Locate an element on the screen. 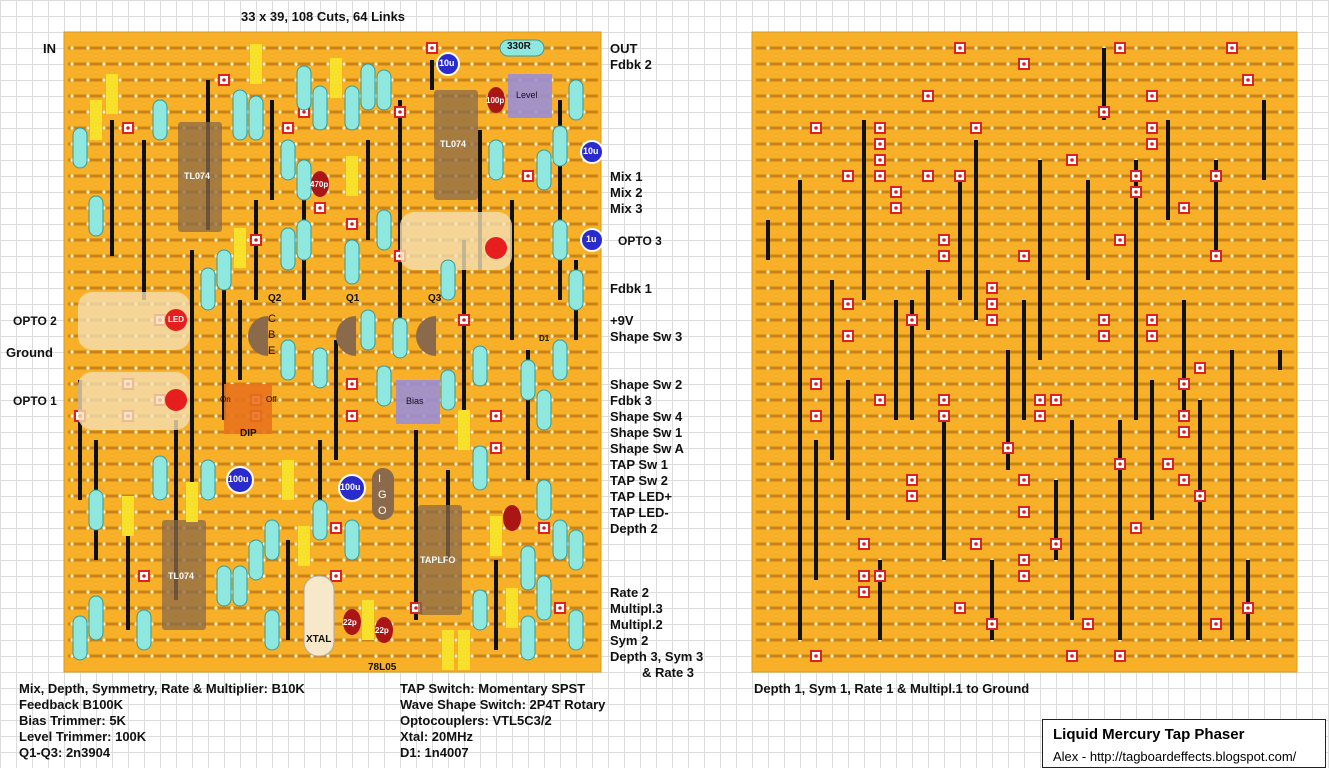 The width and height of the screenshot is (1329, 768). note-level: Level Trimmer: 100K is located at coordinates (83, 736).